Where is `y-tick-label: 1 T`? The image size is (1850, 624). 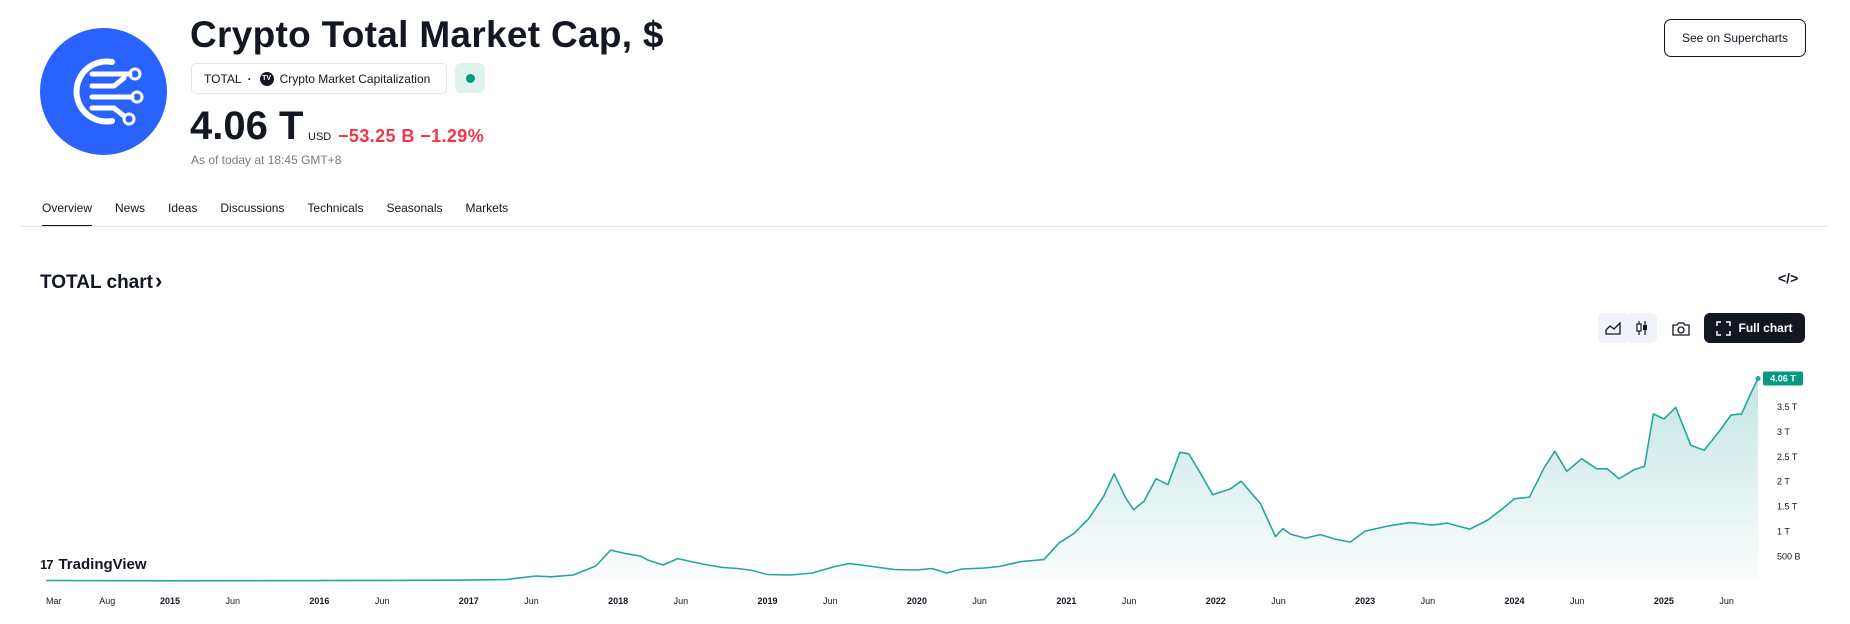 y-tick-label: 1 T is located at coordinates (1783, 532).